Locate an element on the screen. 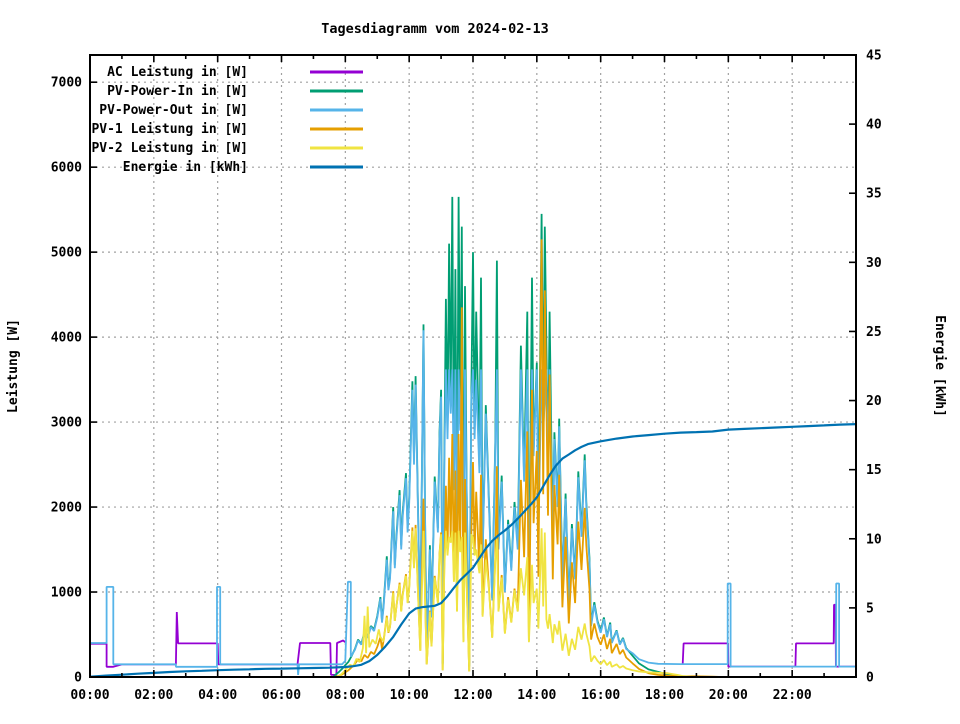 This screenshot has height=724, width=960. chart-title: Tagesdiagramm vom 2024-02-13 is located at coordinates (435, 29).